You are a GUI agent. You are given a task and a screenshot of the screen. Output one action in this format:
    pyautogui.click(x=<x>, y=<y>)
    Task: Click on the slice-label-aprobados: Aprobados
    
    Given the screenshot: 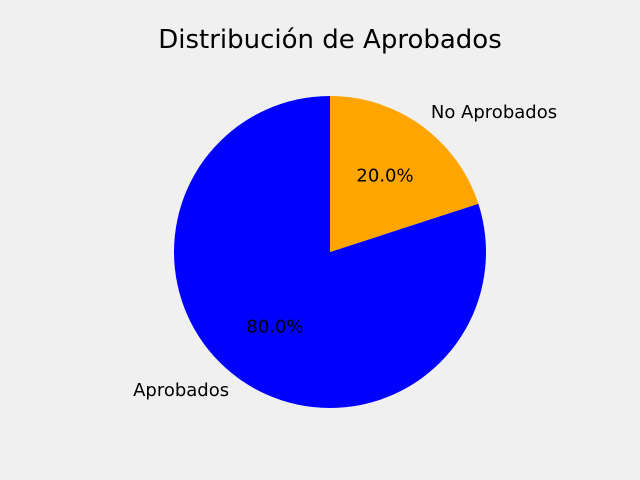 What is the action you would take?
    pyautogui.click(x=181, y=390)
    